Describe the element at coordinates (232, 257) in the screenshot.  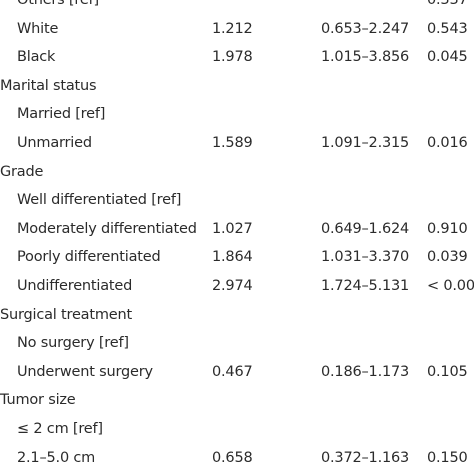
I see `hazard-ratio-cell: 1.864` at that location.